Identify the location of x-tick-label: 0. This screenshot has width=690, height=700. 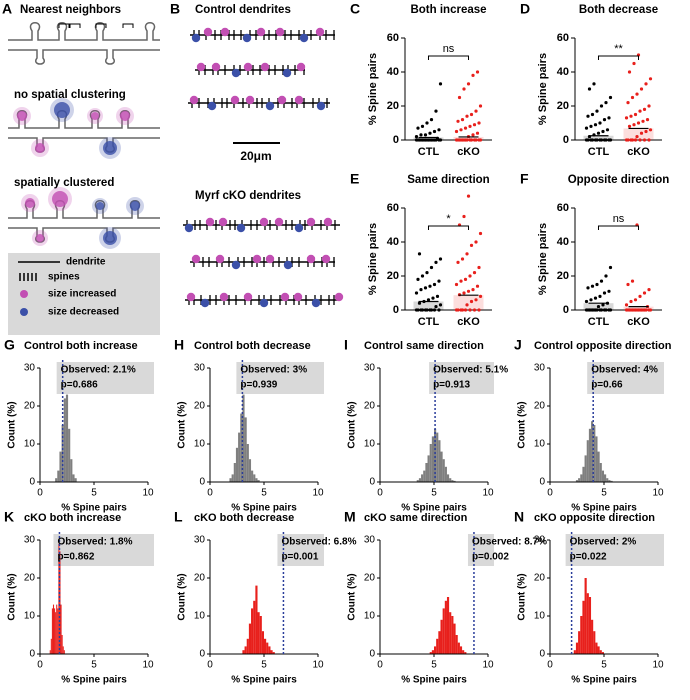
(550, 665).